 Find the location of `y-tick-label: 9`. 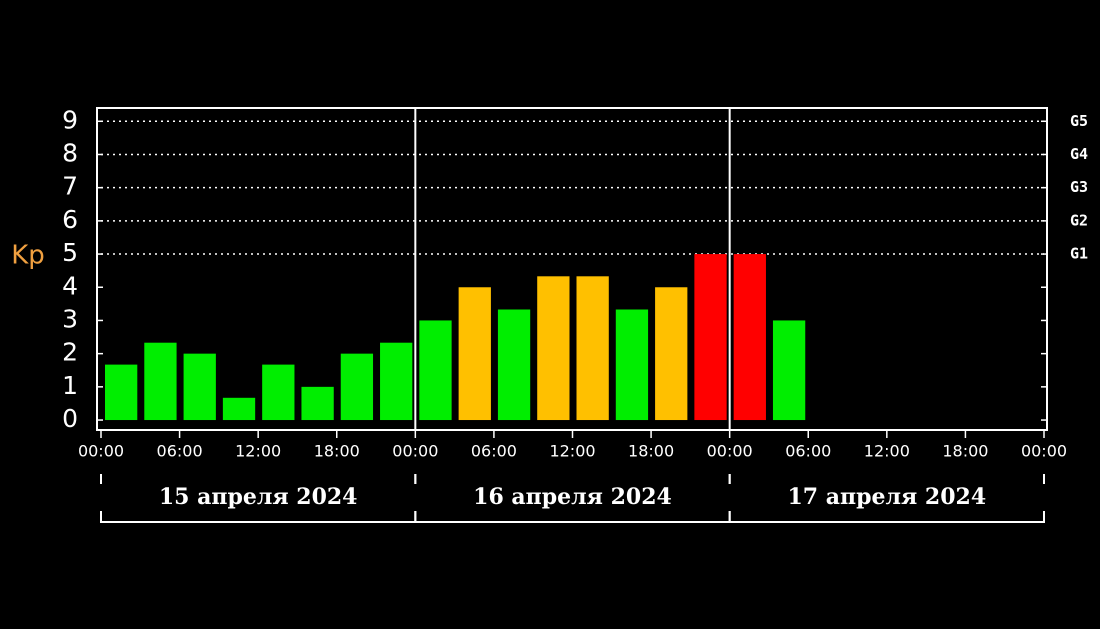

y-tick-label: 9 is located at coordinates (70, 119).